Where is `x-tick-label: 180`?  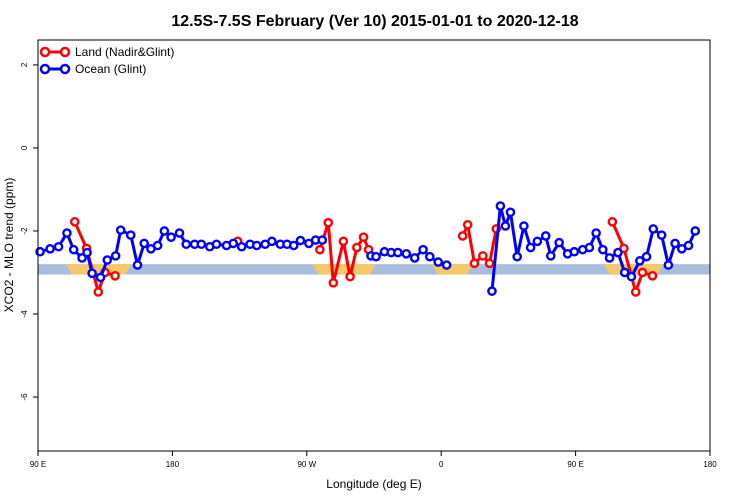 x-tick-label: 180 is located at coordinates (173, 464).